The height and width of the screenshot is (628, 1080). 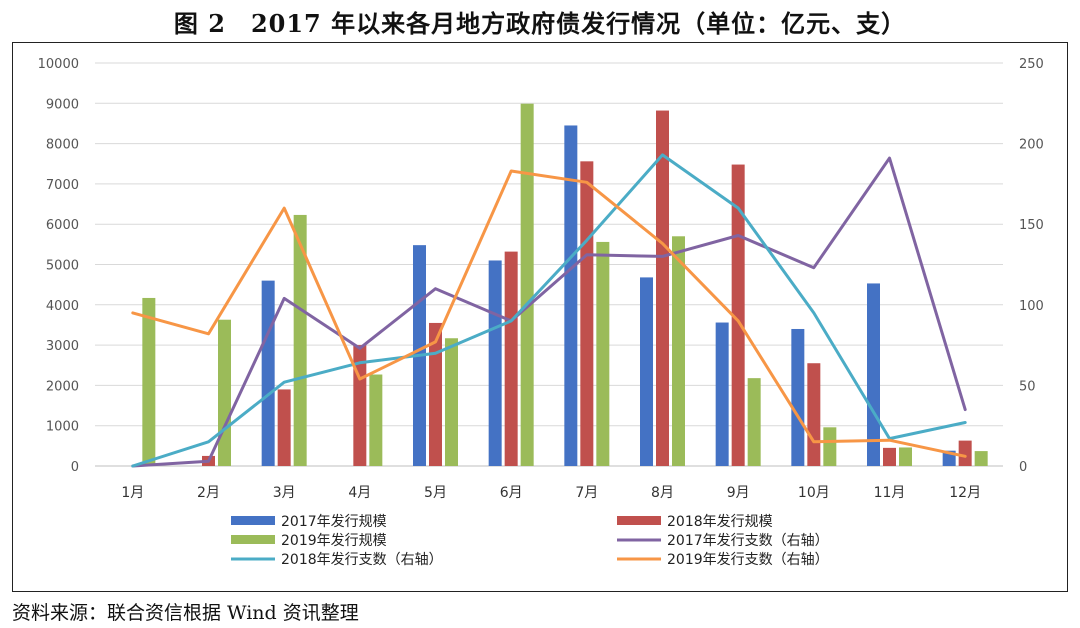 What do you see at coordinates (748, 560) in the screenshot?
I see `legend-label: 2019年发行支数（右轴）` at bounding box center [748, 560].